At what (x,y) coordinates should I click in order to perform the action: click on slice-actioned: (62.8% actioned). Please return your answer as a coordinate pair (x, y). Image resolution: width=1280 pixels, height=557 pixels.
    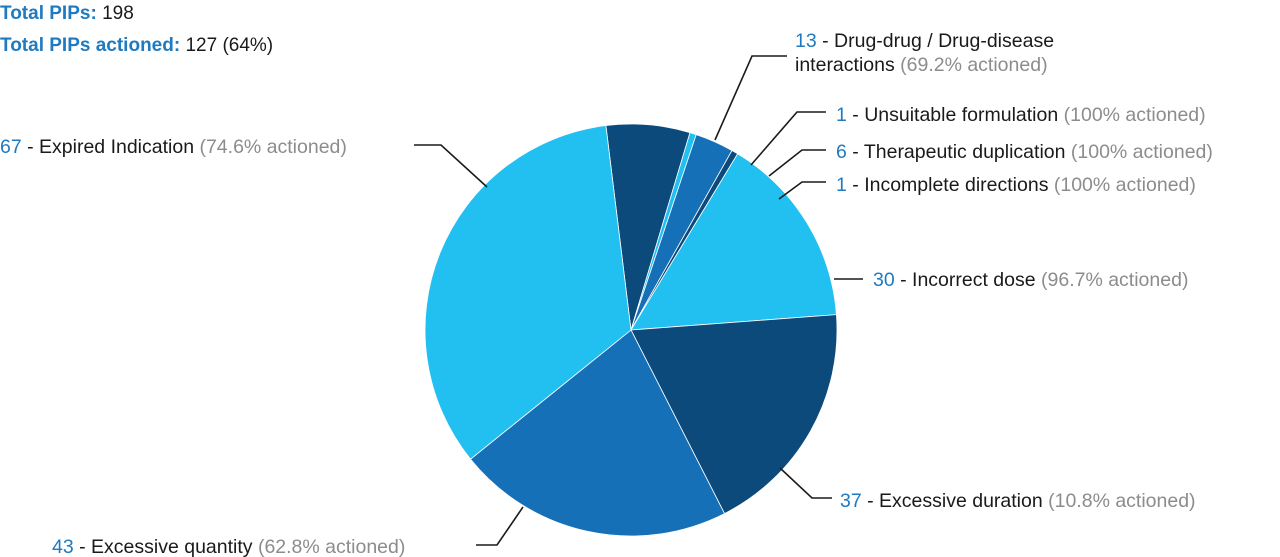
    Looking at the image, I should click on (329, 546).